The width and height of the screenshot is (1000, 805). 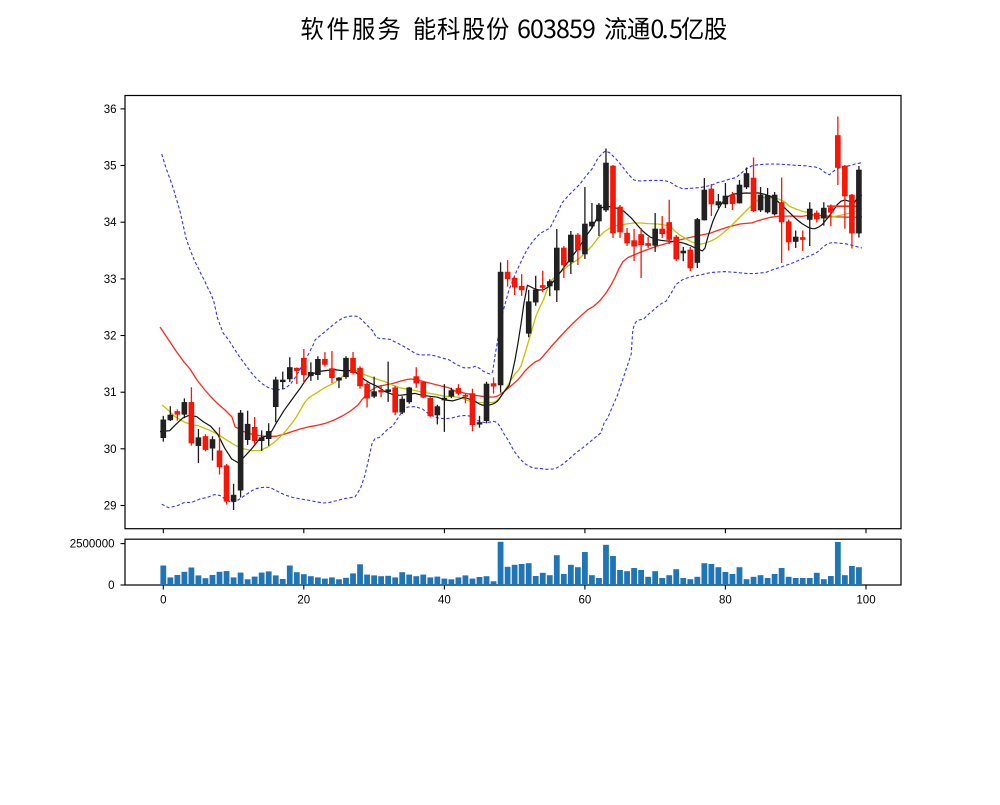 I want to click on svg-text: 2500000, so click(x=92, y=545).